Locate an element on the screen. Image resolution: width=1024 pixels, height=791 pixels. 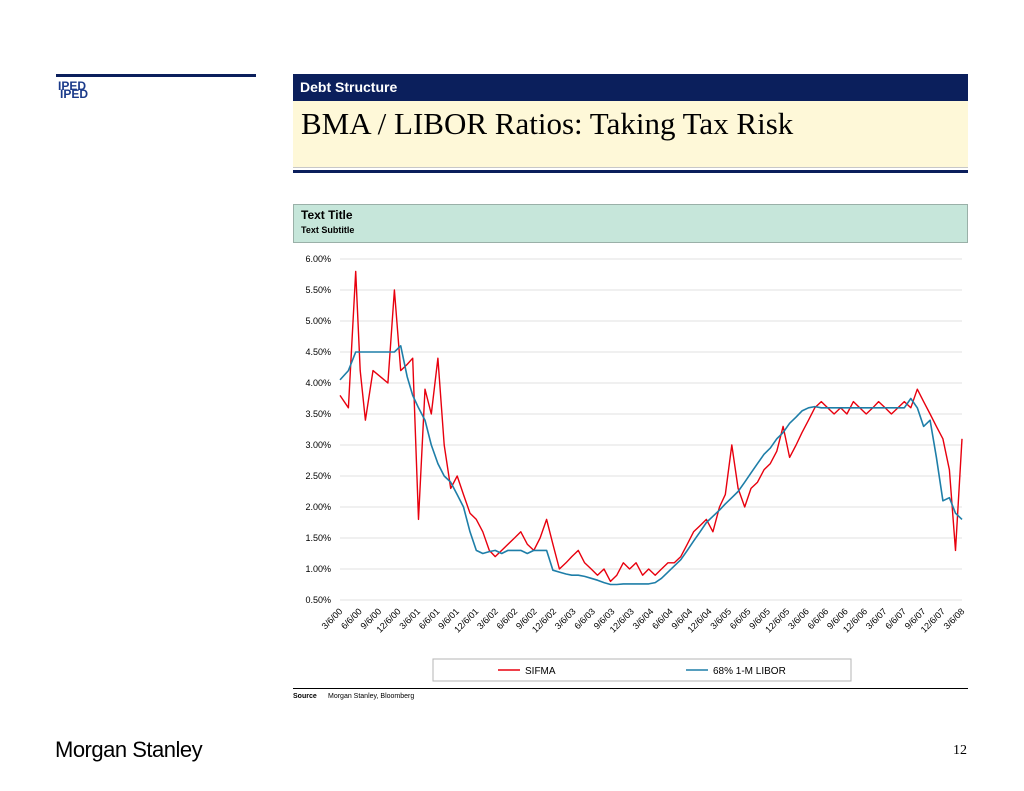
x-tick-label: 6/6/00 is located at coordinates (351, 618).